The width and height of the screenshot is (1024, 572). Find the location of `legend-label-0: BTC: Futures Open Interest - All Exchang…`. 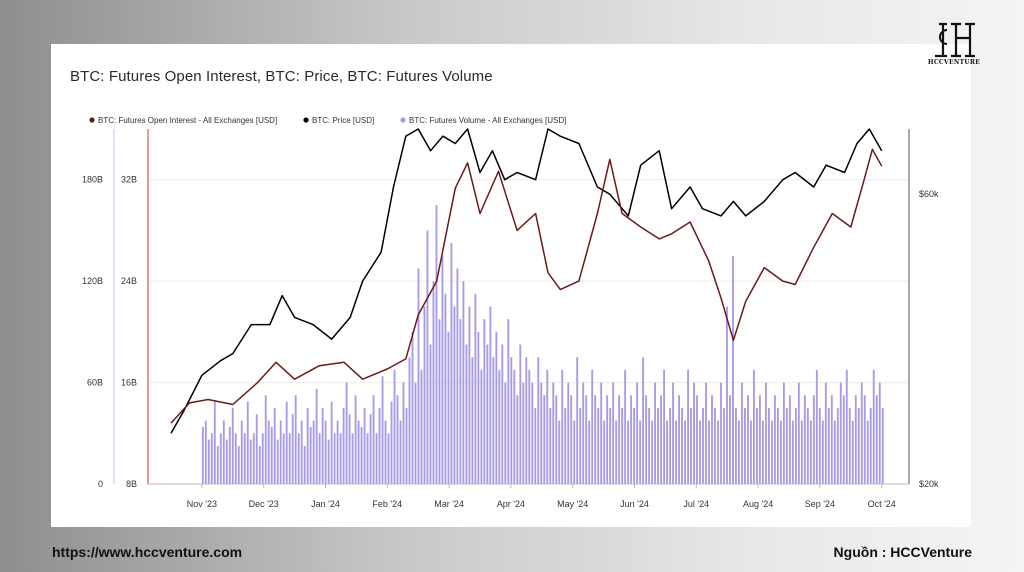

legend-label-0: BTC: Futures Open Interest - All Exchang… is located at coordinates (187, 120).